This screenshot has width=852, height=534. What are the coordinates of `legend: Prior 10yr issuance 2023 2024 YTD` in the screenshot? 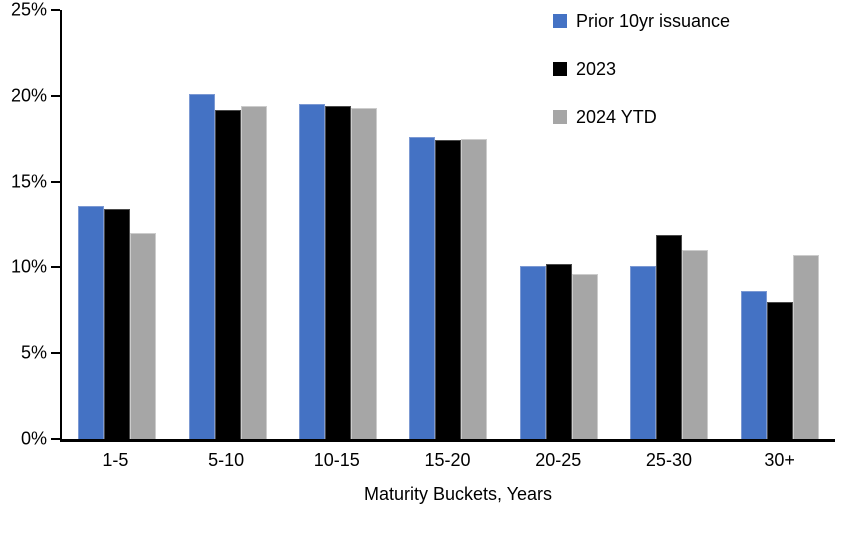 It's located at (641, 82).